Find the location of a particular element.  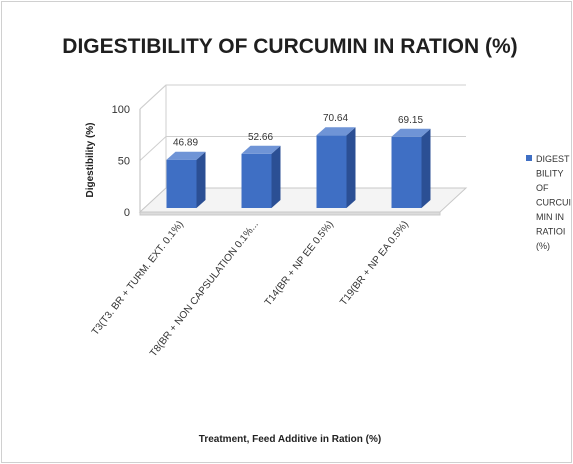

legend-label: DIGEST BILITY OF CURCUI MIN IN RATIOI (%) is located at coordinates (553, 202).